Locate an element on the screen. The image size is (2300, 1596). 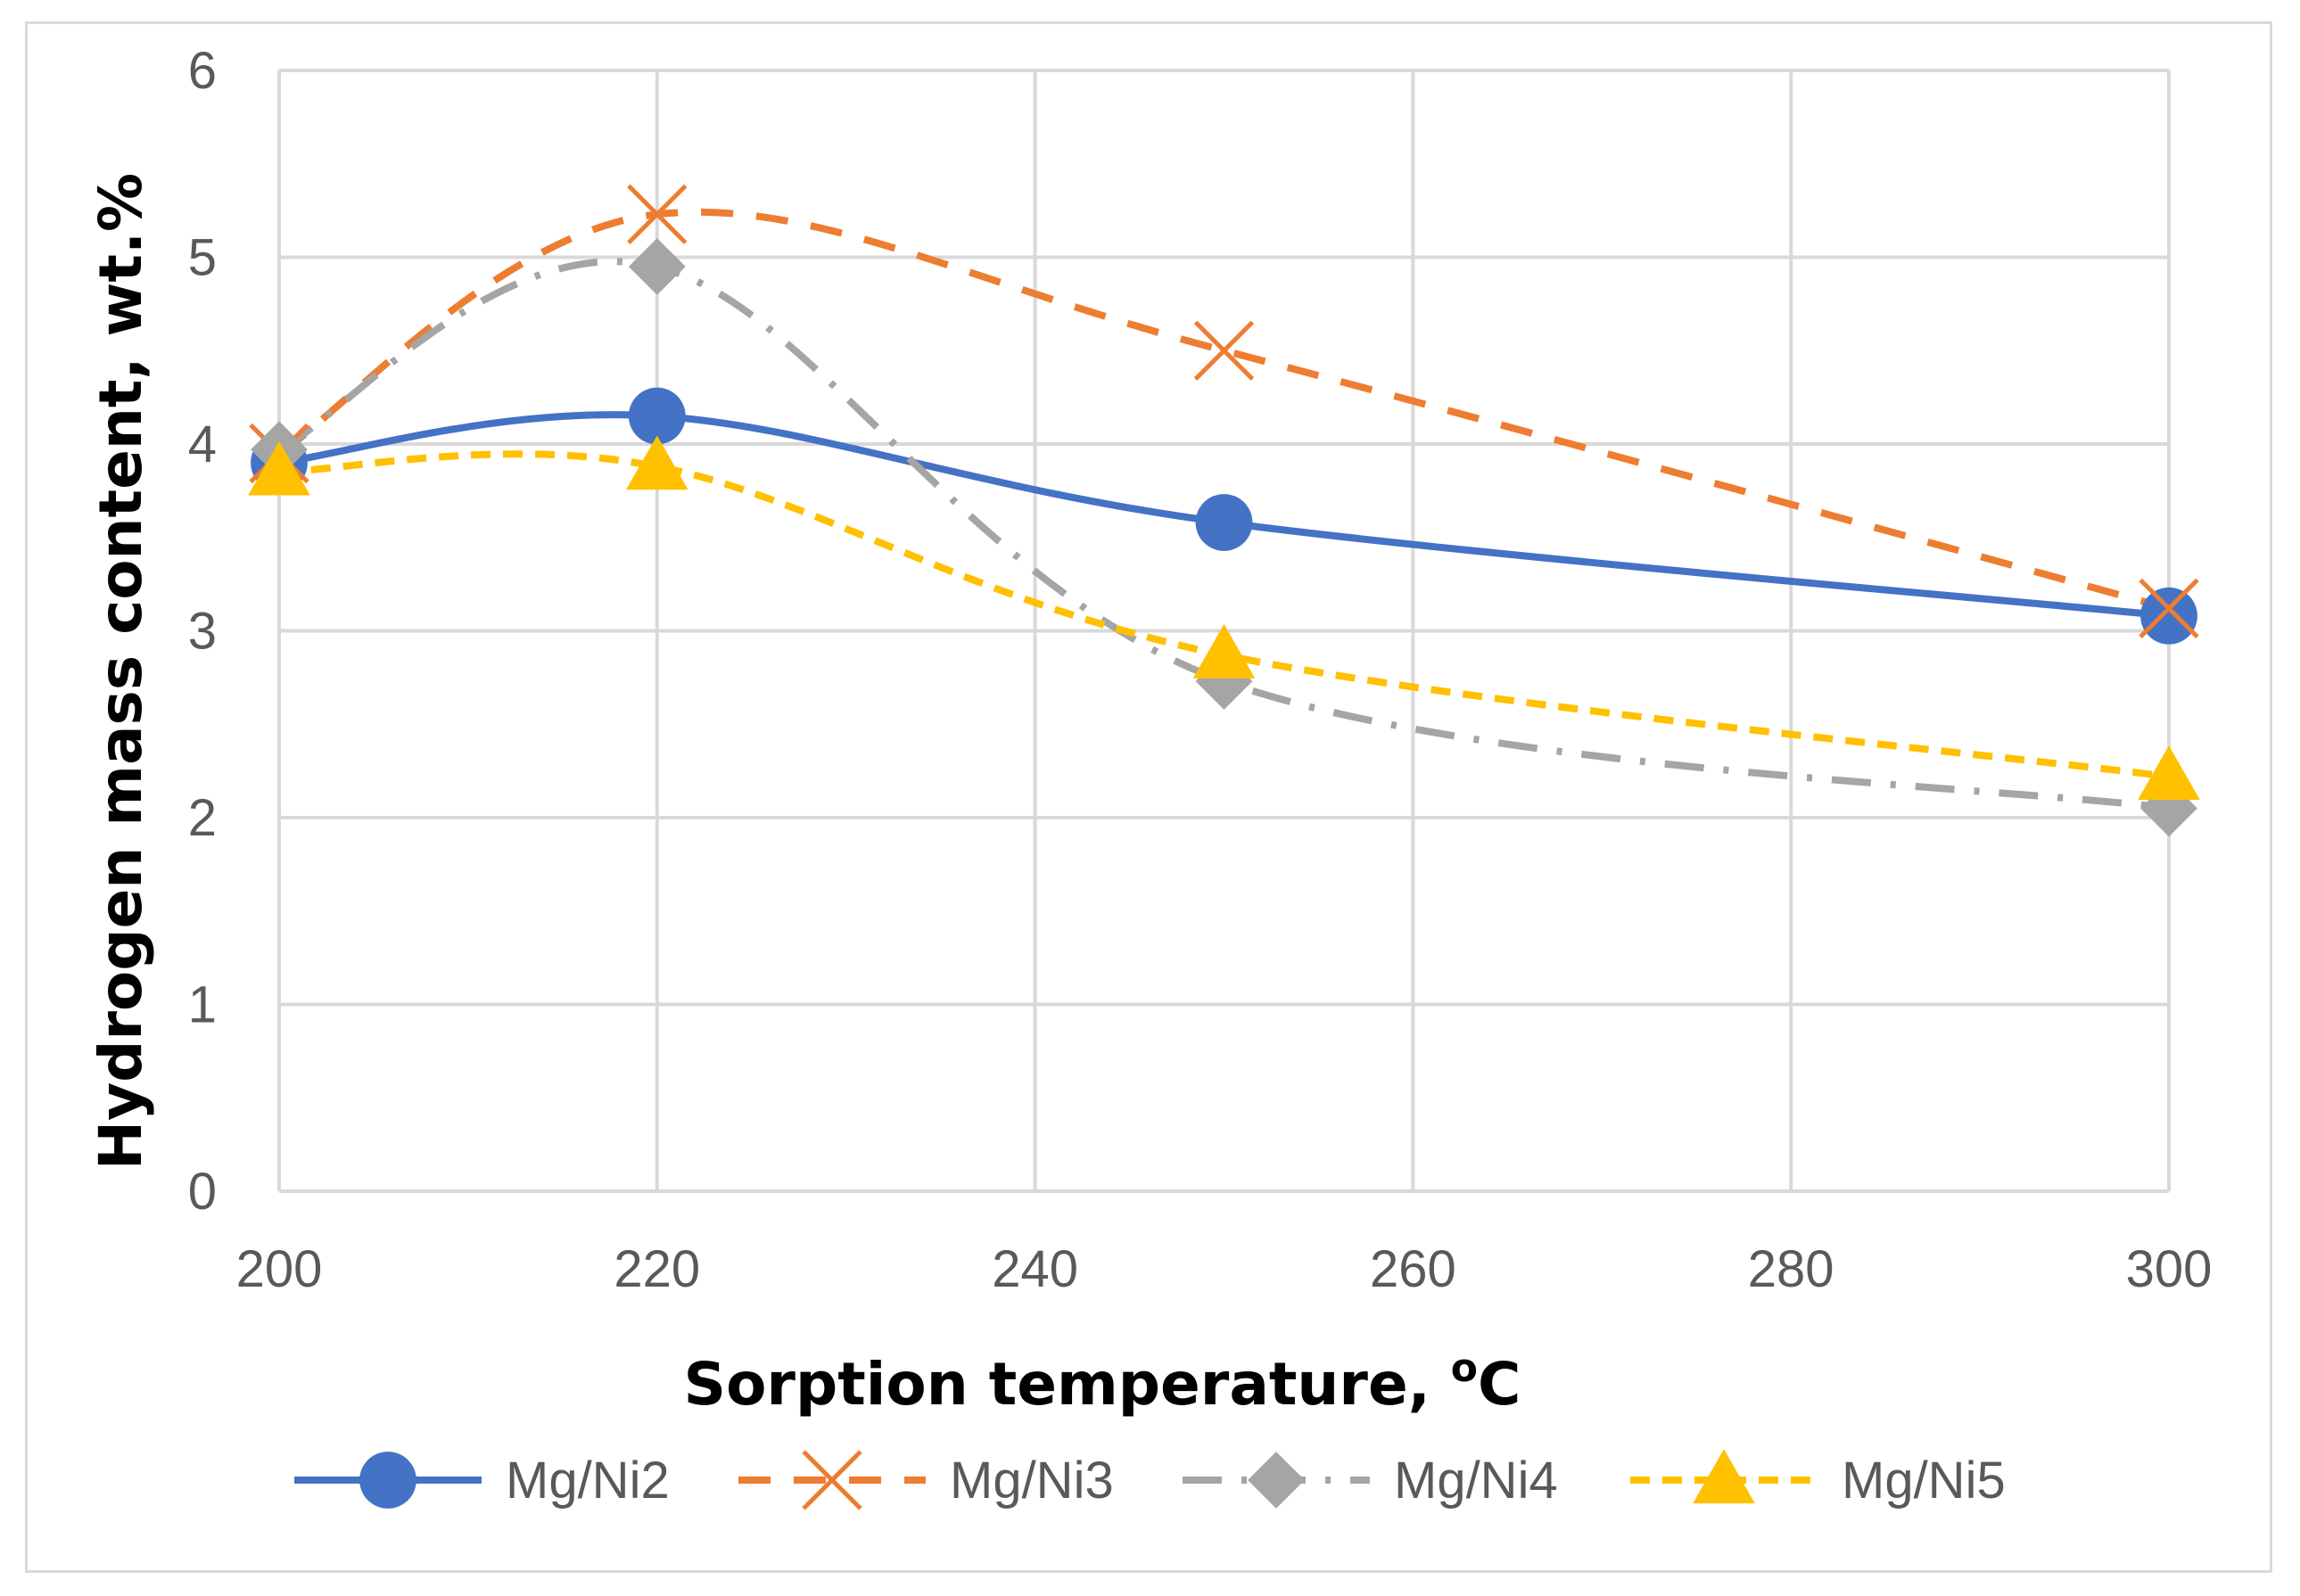
y-tick-label: 6 is located at coordinates (202, 71).